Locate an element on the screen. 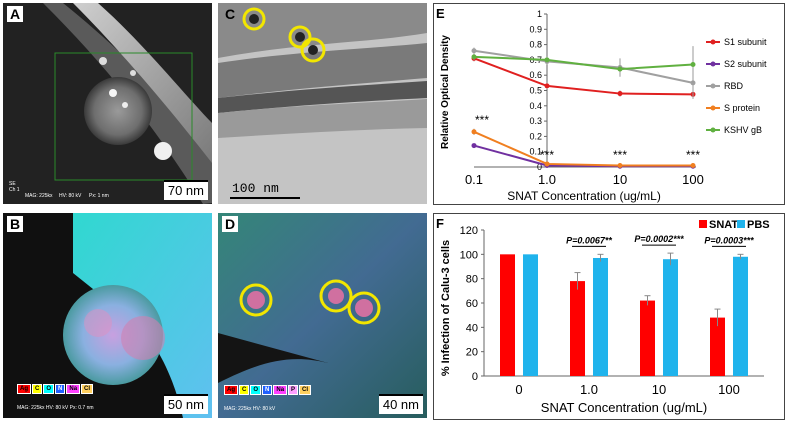  y-tick-label: 40 is located at coordinates (472, 328).